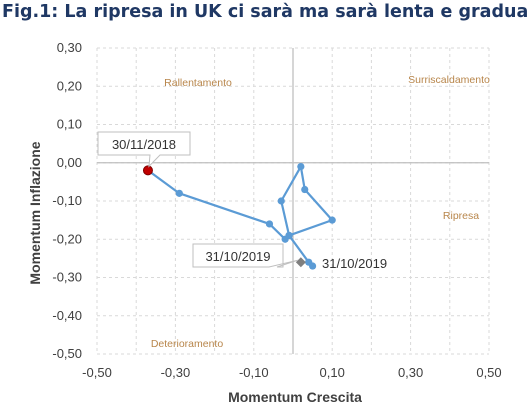 The width and height of the screenshot is (527, 417). Describe the element at coordinates (354, 263) in the screenshot. I see `end-point-label: 31/10/2019` at that location.